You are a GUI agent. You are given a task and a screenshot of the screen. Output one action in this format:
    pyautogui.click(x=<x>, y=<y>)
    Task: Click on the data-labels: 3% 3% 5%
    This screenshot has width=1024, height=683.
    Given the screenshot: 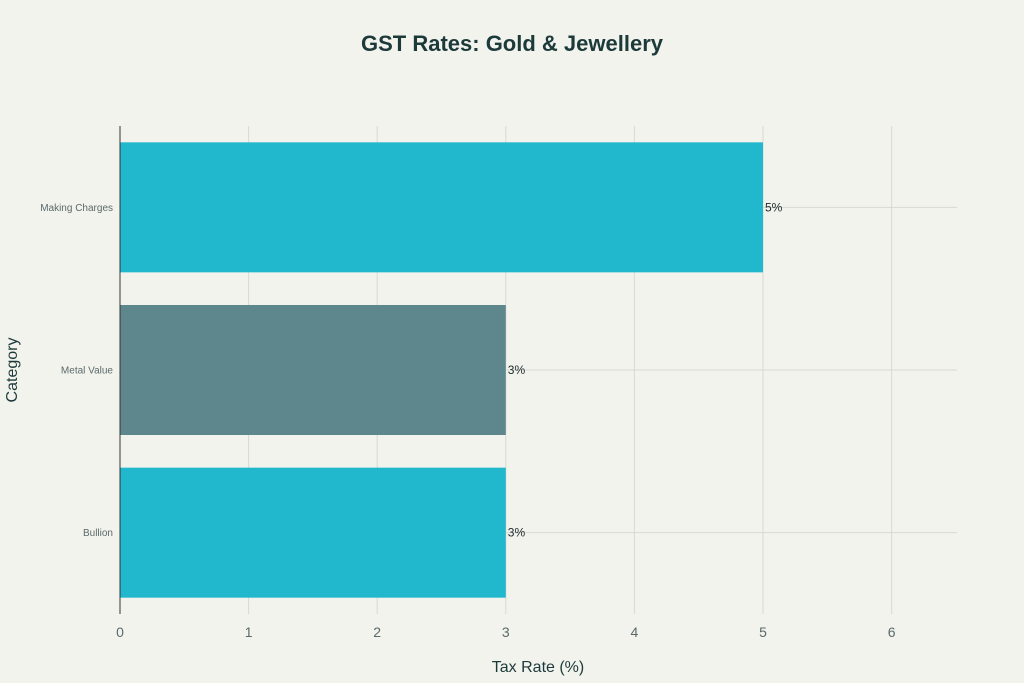 What is the action you would take?
    pyautogui.click(x=645, y=369)
    